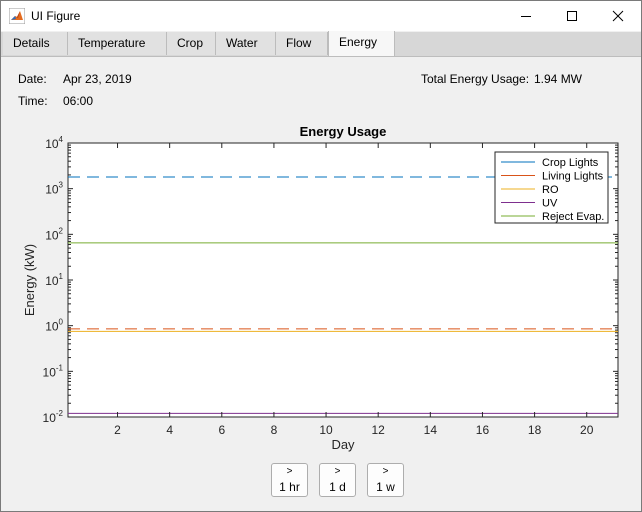  I want to click on maximize-button, so click(572, 16).